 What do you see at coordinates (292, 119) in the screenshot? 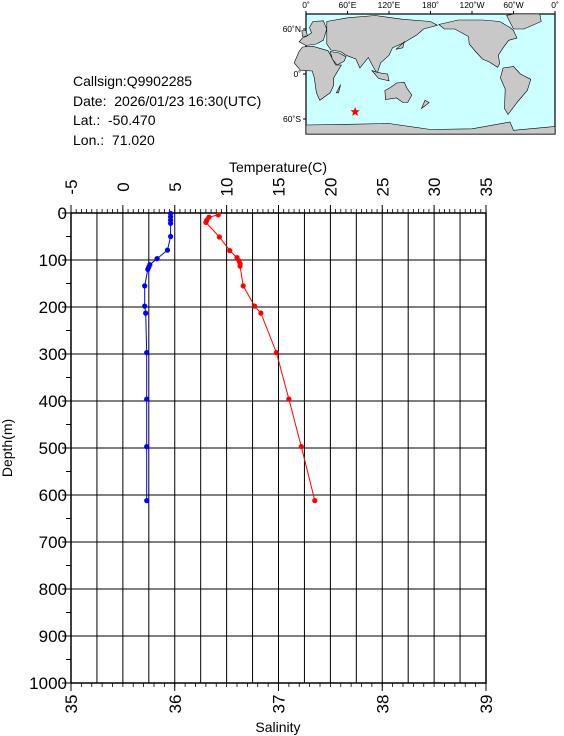
I see `map-latitude-label: 60˚S` at bounding box center [292, 119].